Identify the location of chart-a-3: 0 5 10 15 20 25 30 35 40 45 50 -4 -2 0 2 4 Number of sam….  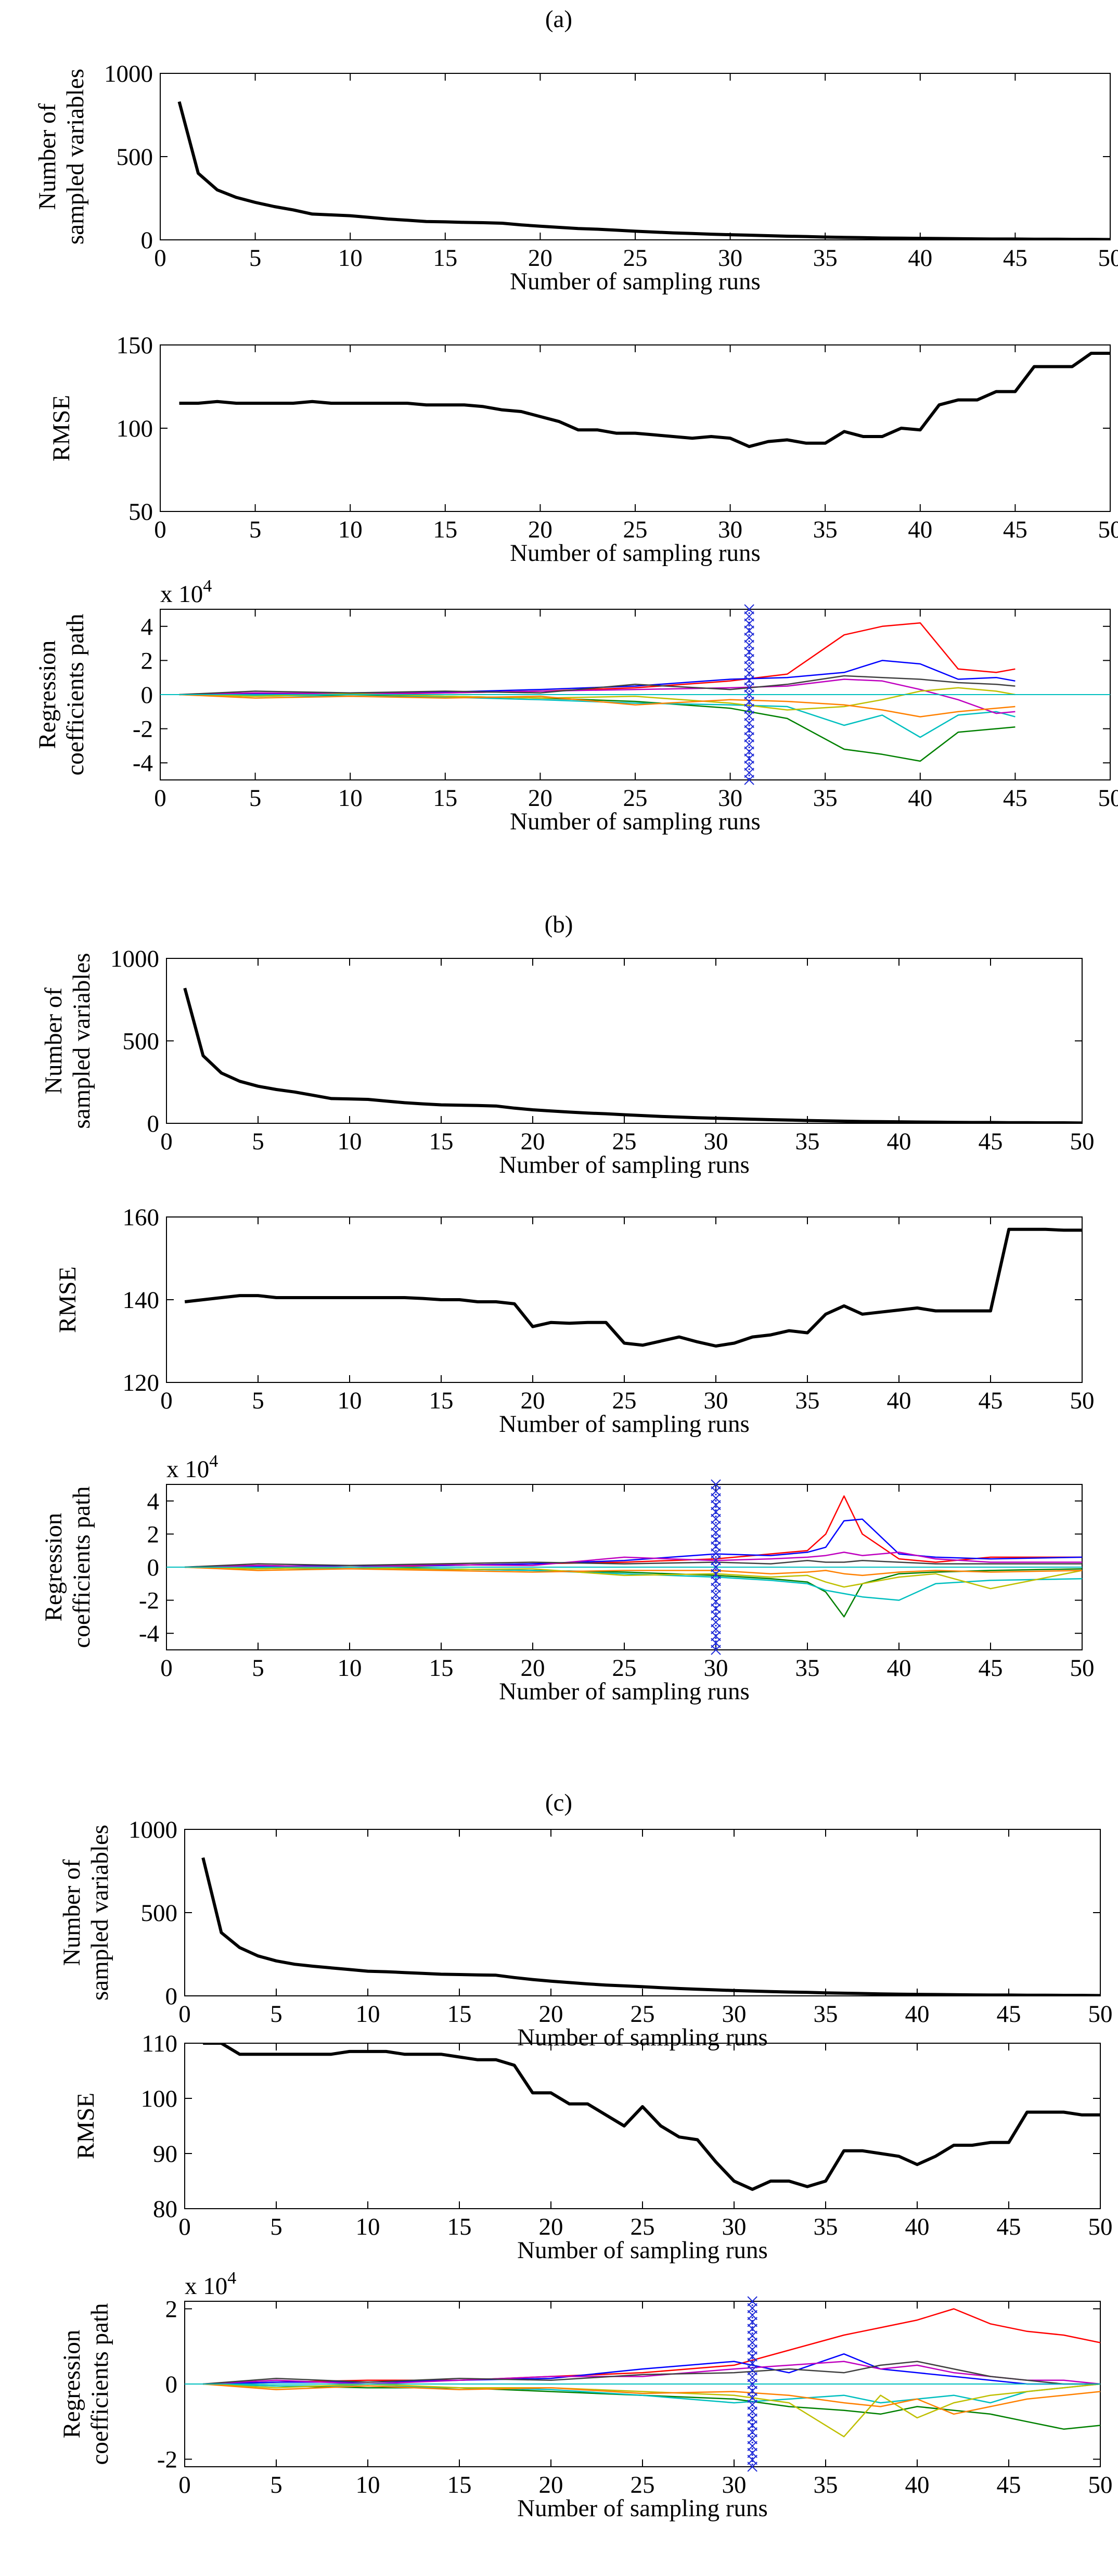
(576, 705).